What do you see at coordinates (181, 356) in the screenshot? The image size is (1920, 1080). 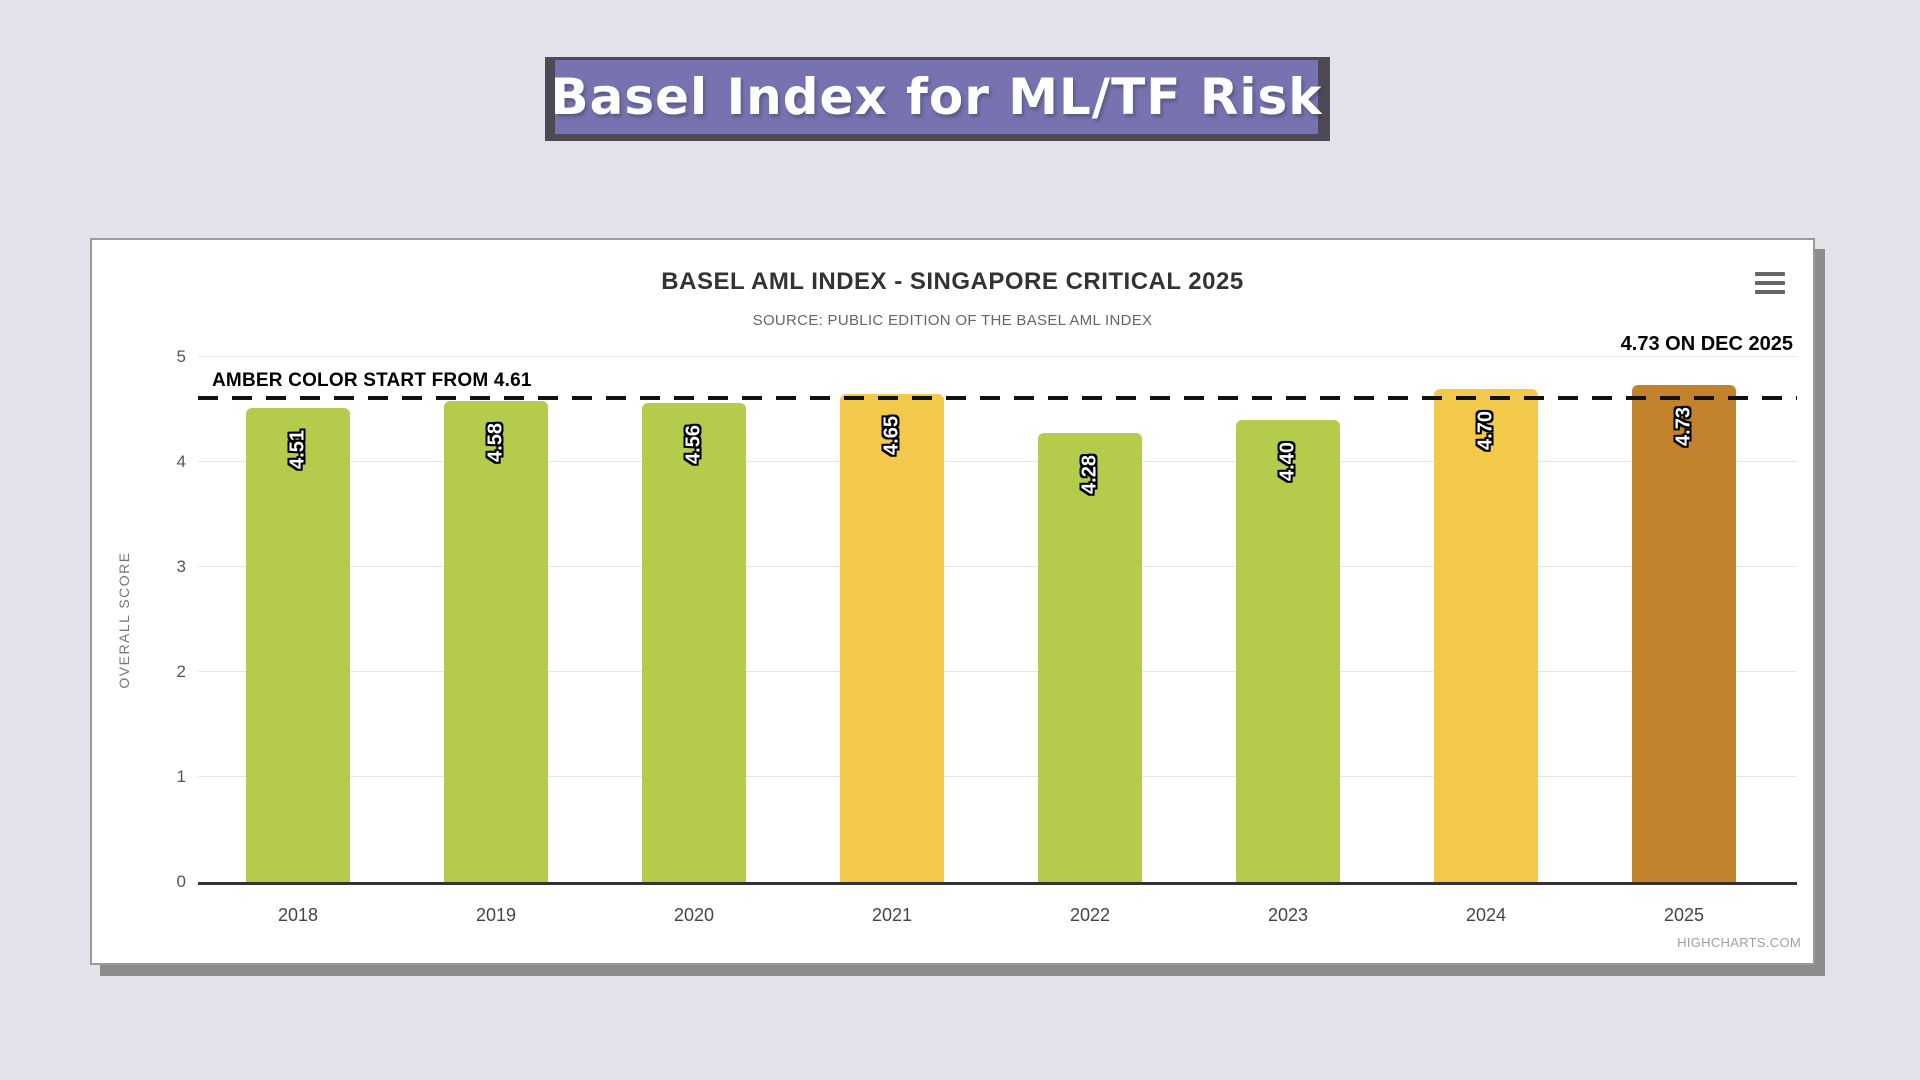 I see `y-tick-label: 5` at bounding box center [181, 356].